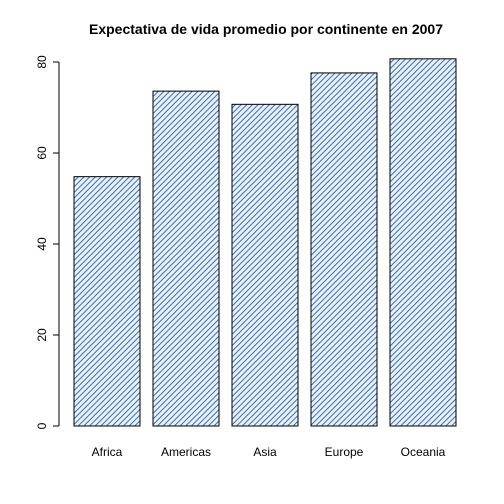 The width and height of the screenshot is (504, 504). I want to click on bar-asia, so click(265, 265).